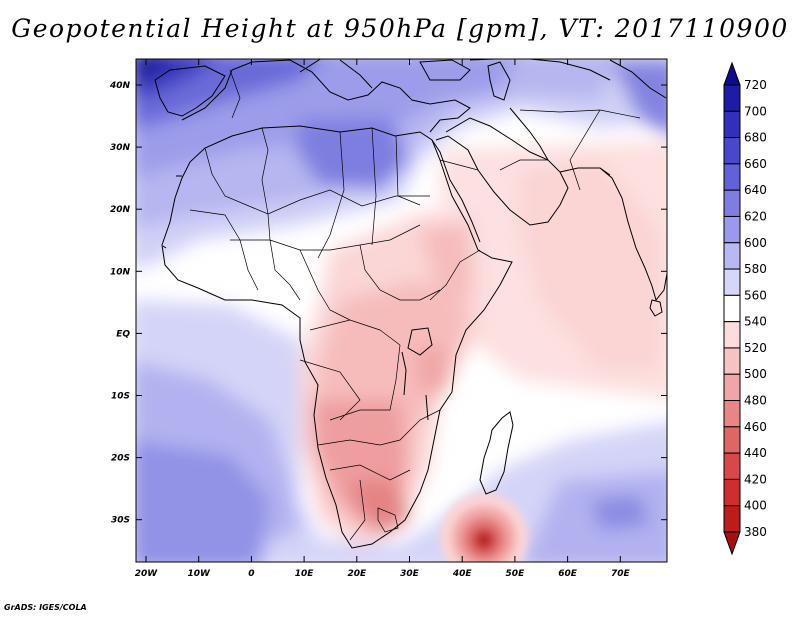 This screenshot has width=800, height=618. What do you see at coordinates (568, 574) in the screenshot?
I see `lon-tick-label: 60E` at bounding box center [568, 574].